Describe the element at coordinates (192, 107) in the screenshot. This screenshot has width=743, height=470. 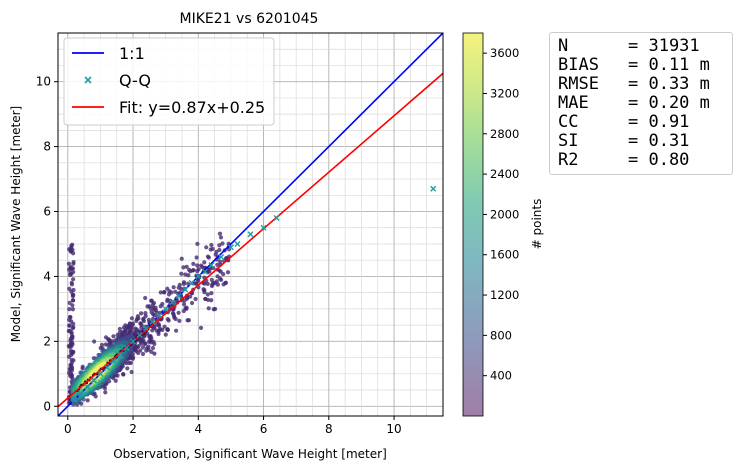
I see `legend-label-fit: Fit: y=0.87x+0.25` at that location.